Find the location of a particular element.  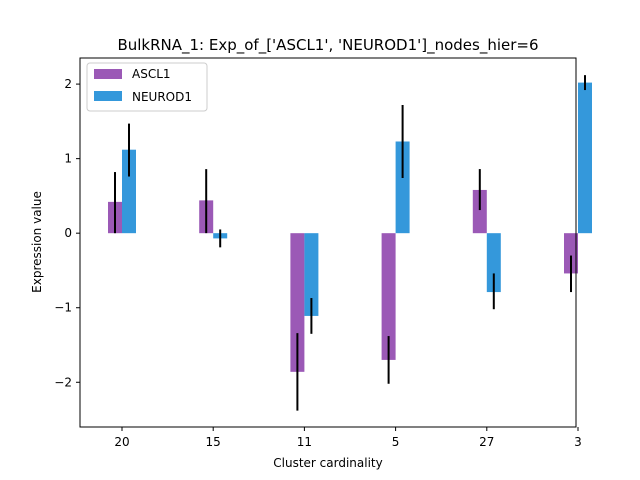

legend-swatch-ascl1 is located at coordinates (108, 74).